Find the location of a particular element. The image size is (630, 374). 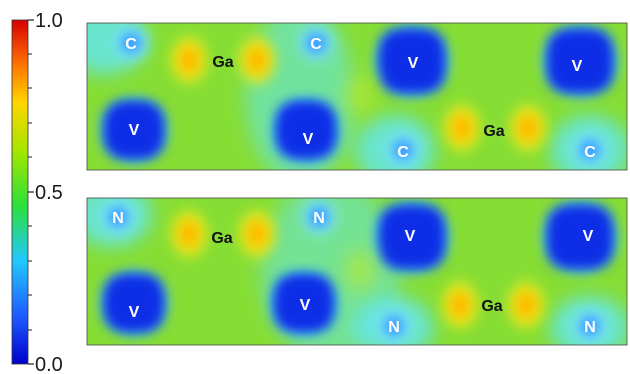

colorbar-tick-mid: 0.5 is located at coordinates (49, 193).